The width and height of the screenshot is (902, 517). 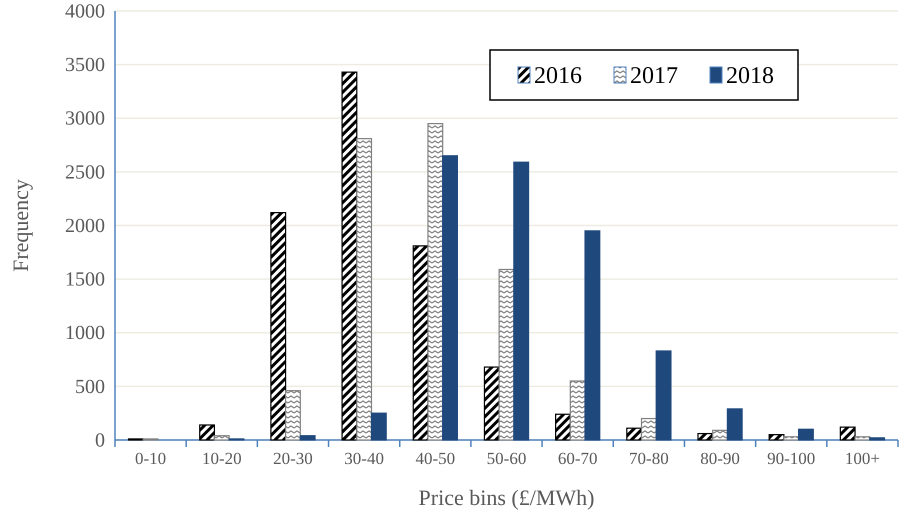 What do you see at coordinates (85, 11) in the screenshot?
I see `y-tick-label: 4000` at bounding box center [85, 11].